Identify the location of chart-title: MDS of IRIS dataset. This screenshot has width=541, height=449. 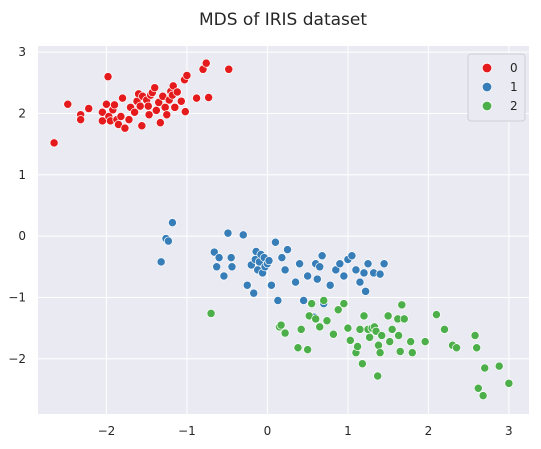
(283, 20).